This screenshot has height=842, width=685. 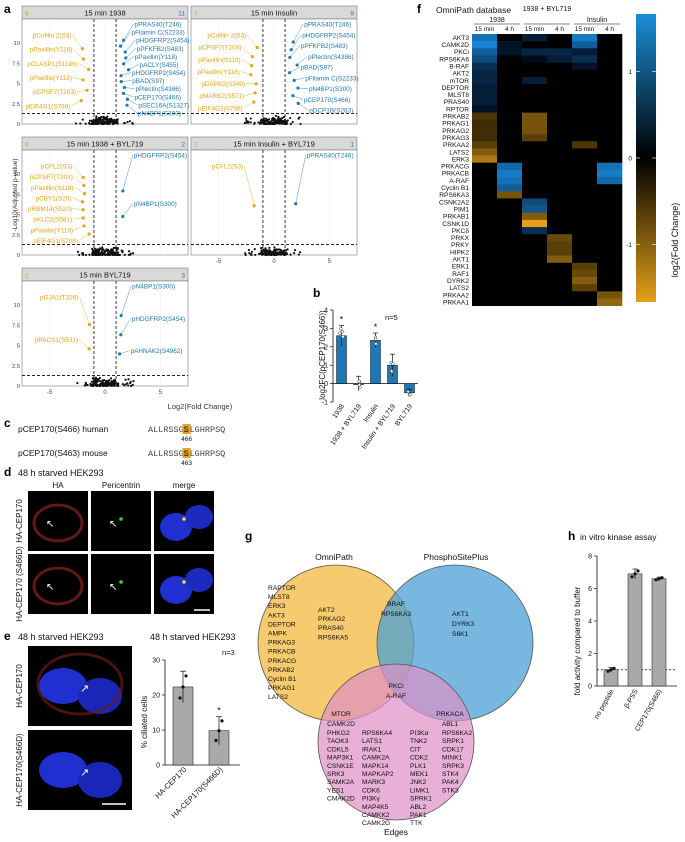 I want to click on gene-edges: PHKG2, so click(x=338, y=733).